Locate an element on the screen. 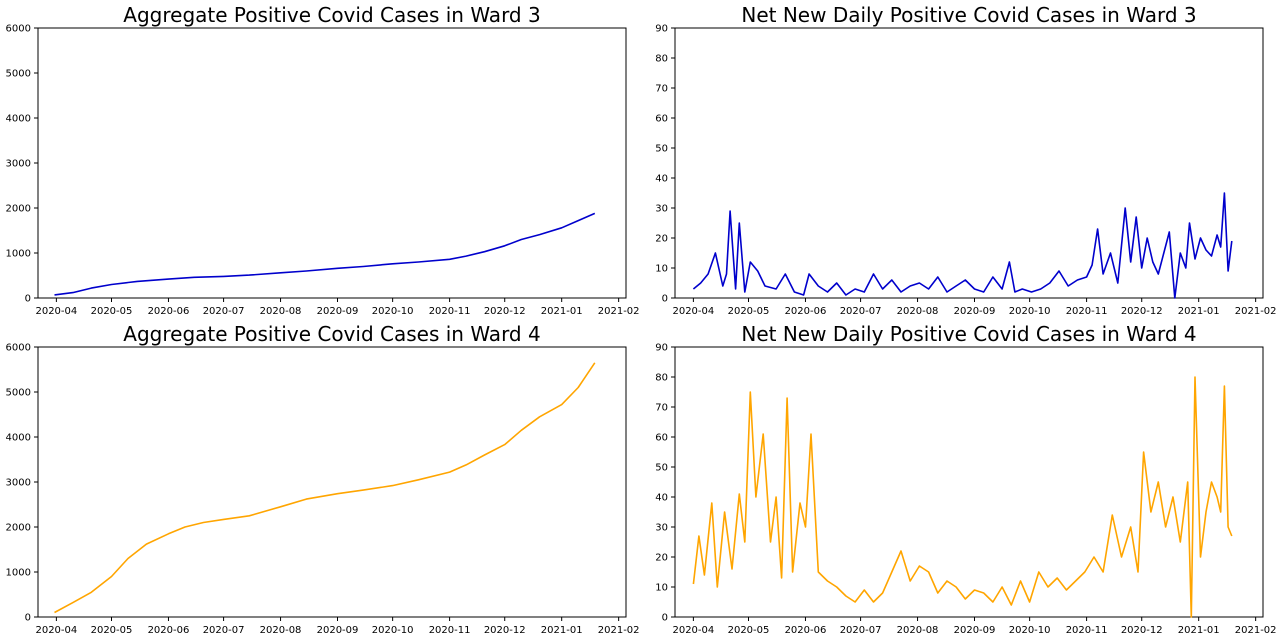  chart-title: Aggregate Positive Covid Cases in Ward 3 is located at coordinates (331, 15).